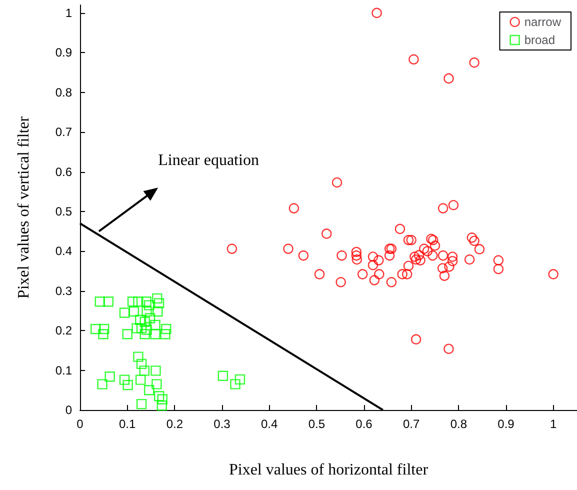 This screenshot has height=490, width=577. I want to click on x-tick-label: 0.2, so click(175, 424).